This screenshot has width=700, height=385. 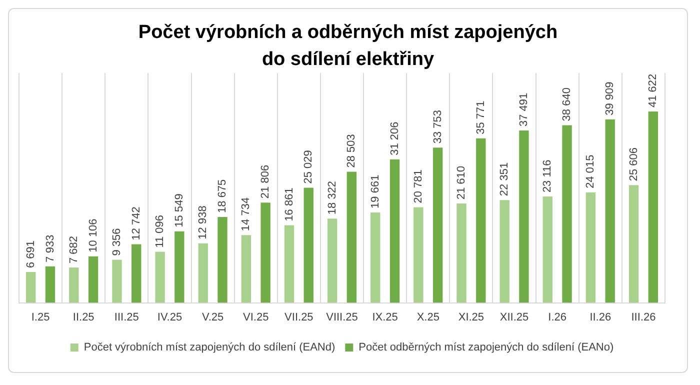 I want to click on data-label: 21 610, so click(x=462, y=183).